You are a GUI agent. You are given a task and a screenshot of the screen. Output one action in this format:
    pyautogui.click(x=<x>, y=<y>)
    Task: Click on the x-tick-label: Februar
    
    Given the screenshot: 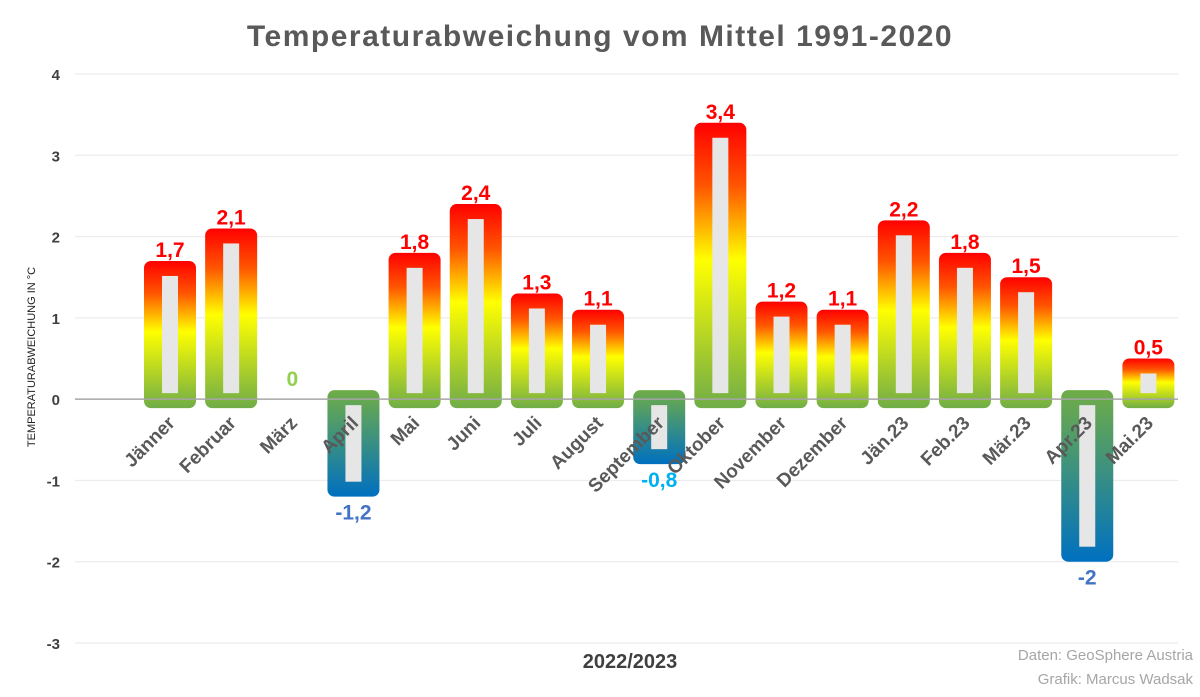 What is the action you would take?
    pyautogui.click(x=208, y=444)
    